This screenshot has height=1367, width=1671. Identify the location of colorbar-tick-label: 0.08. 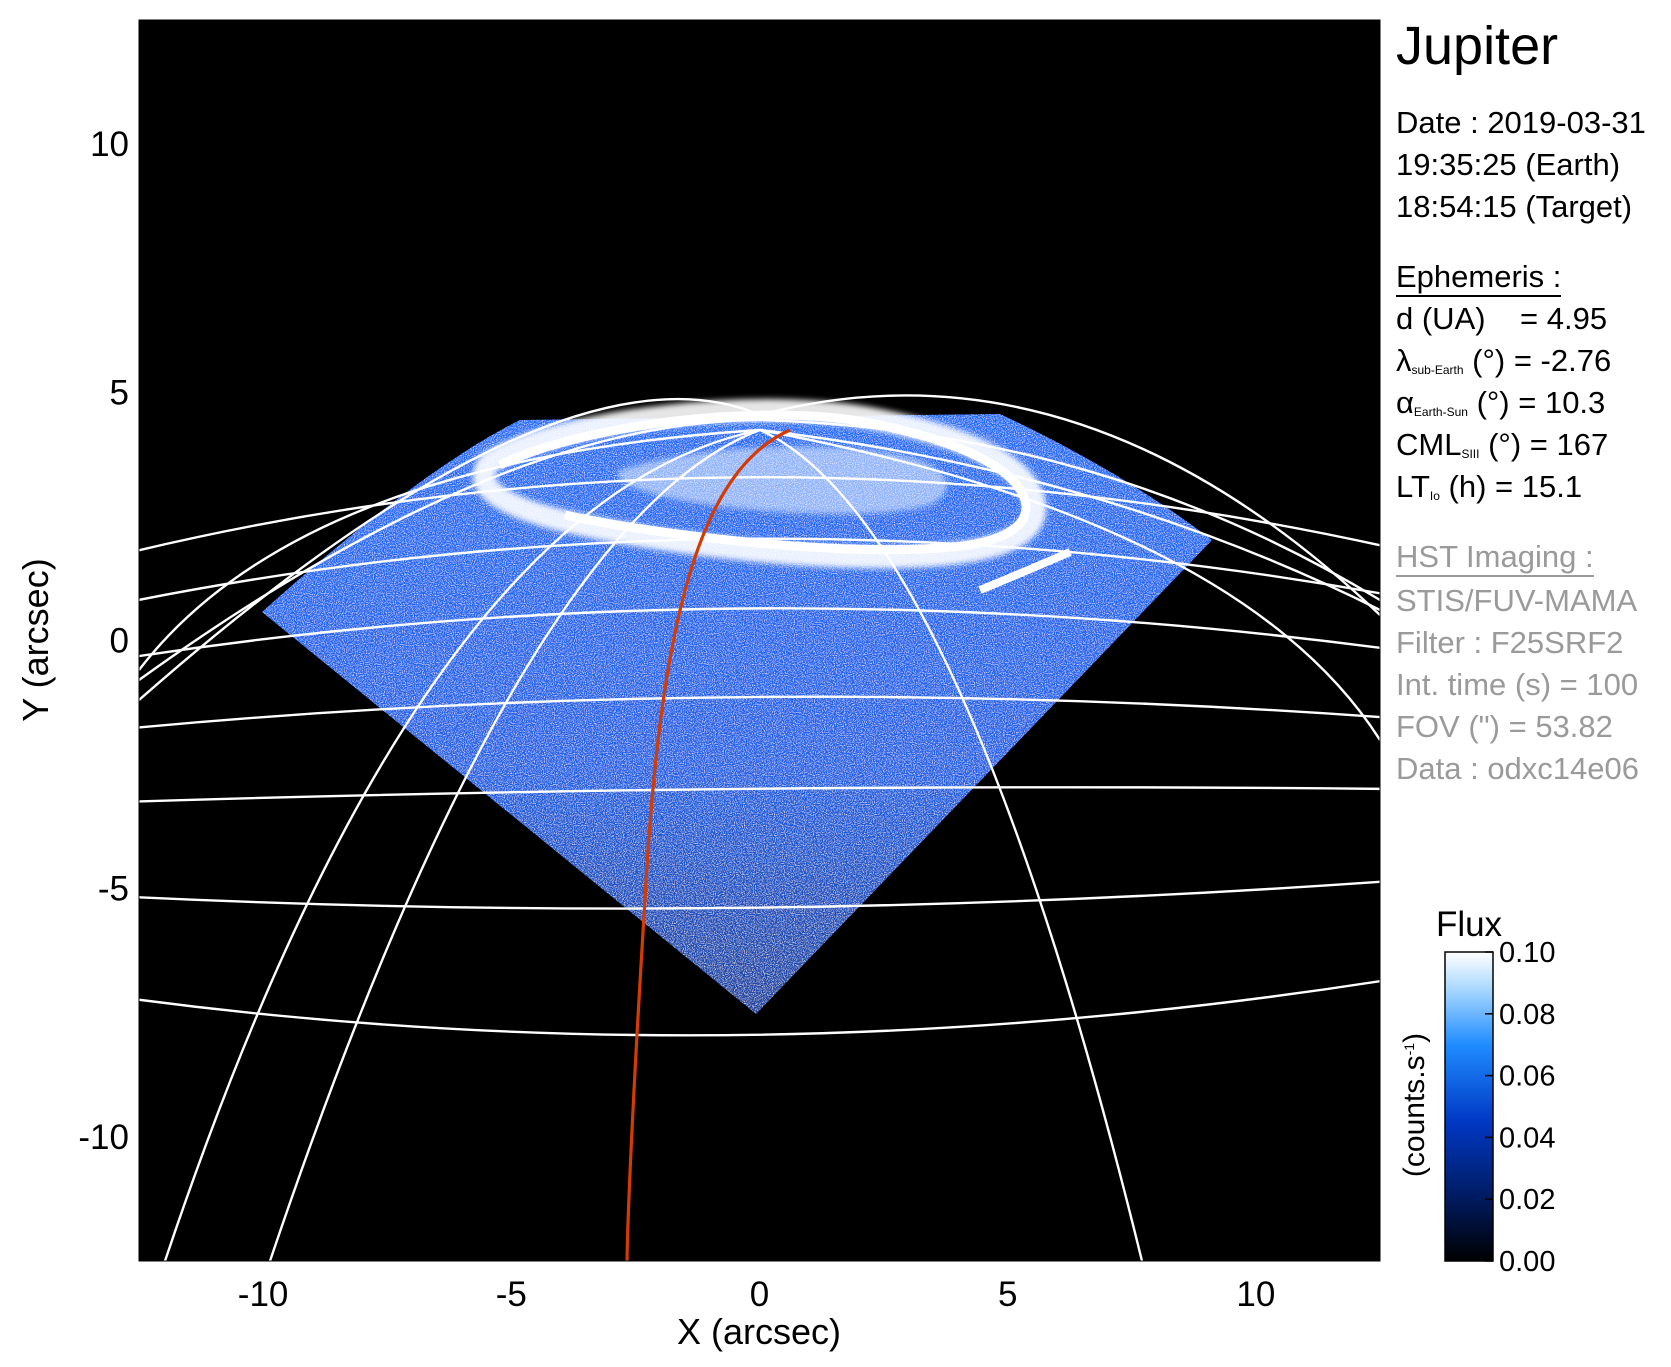
(1527, 1015).